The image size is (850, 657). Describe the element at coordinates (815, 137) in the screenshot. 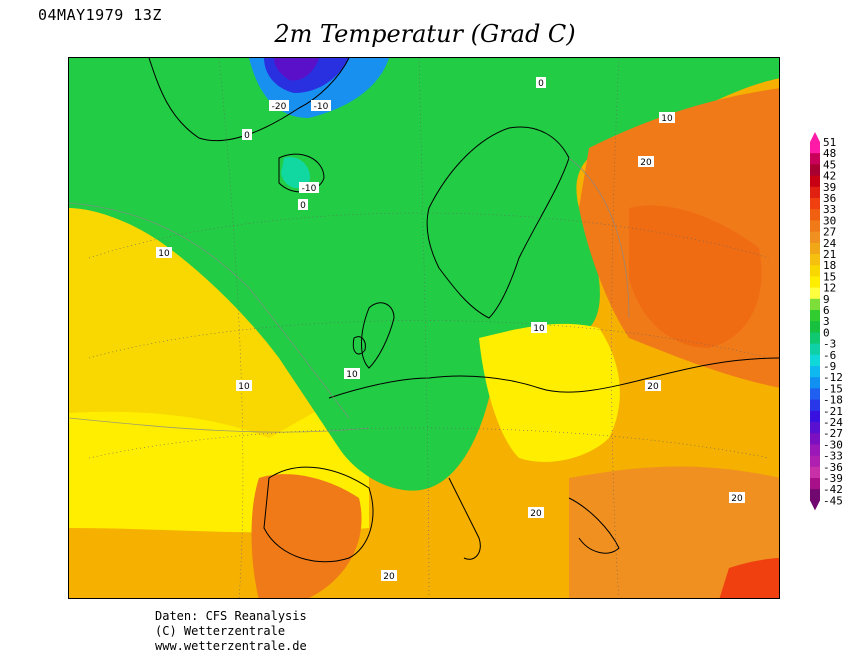

I see `colorbar-arrow-top` at that location.